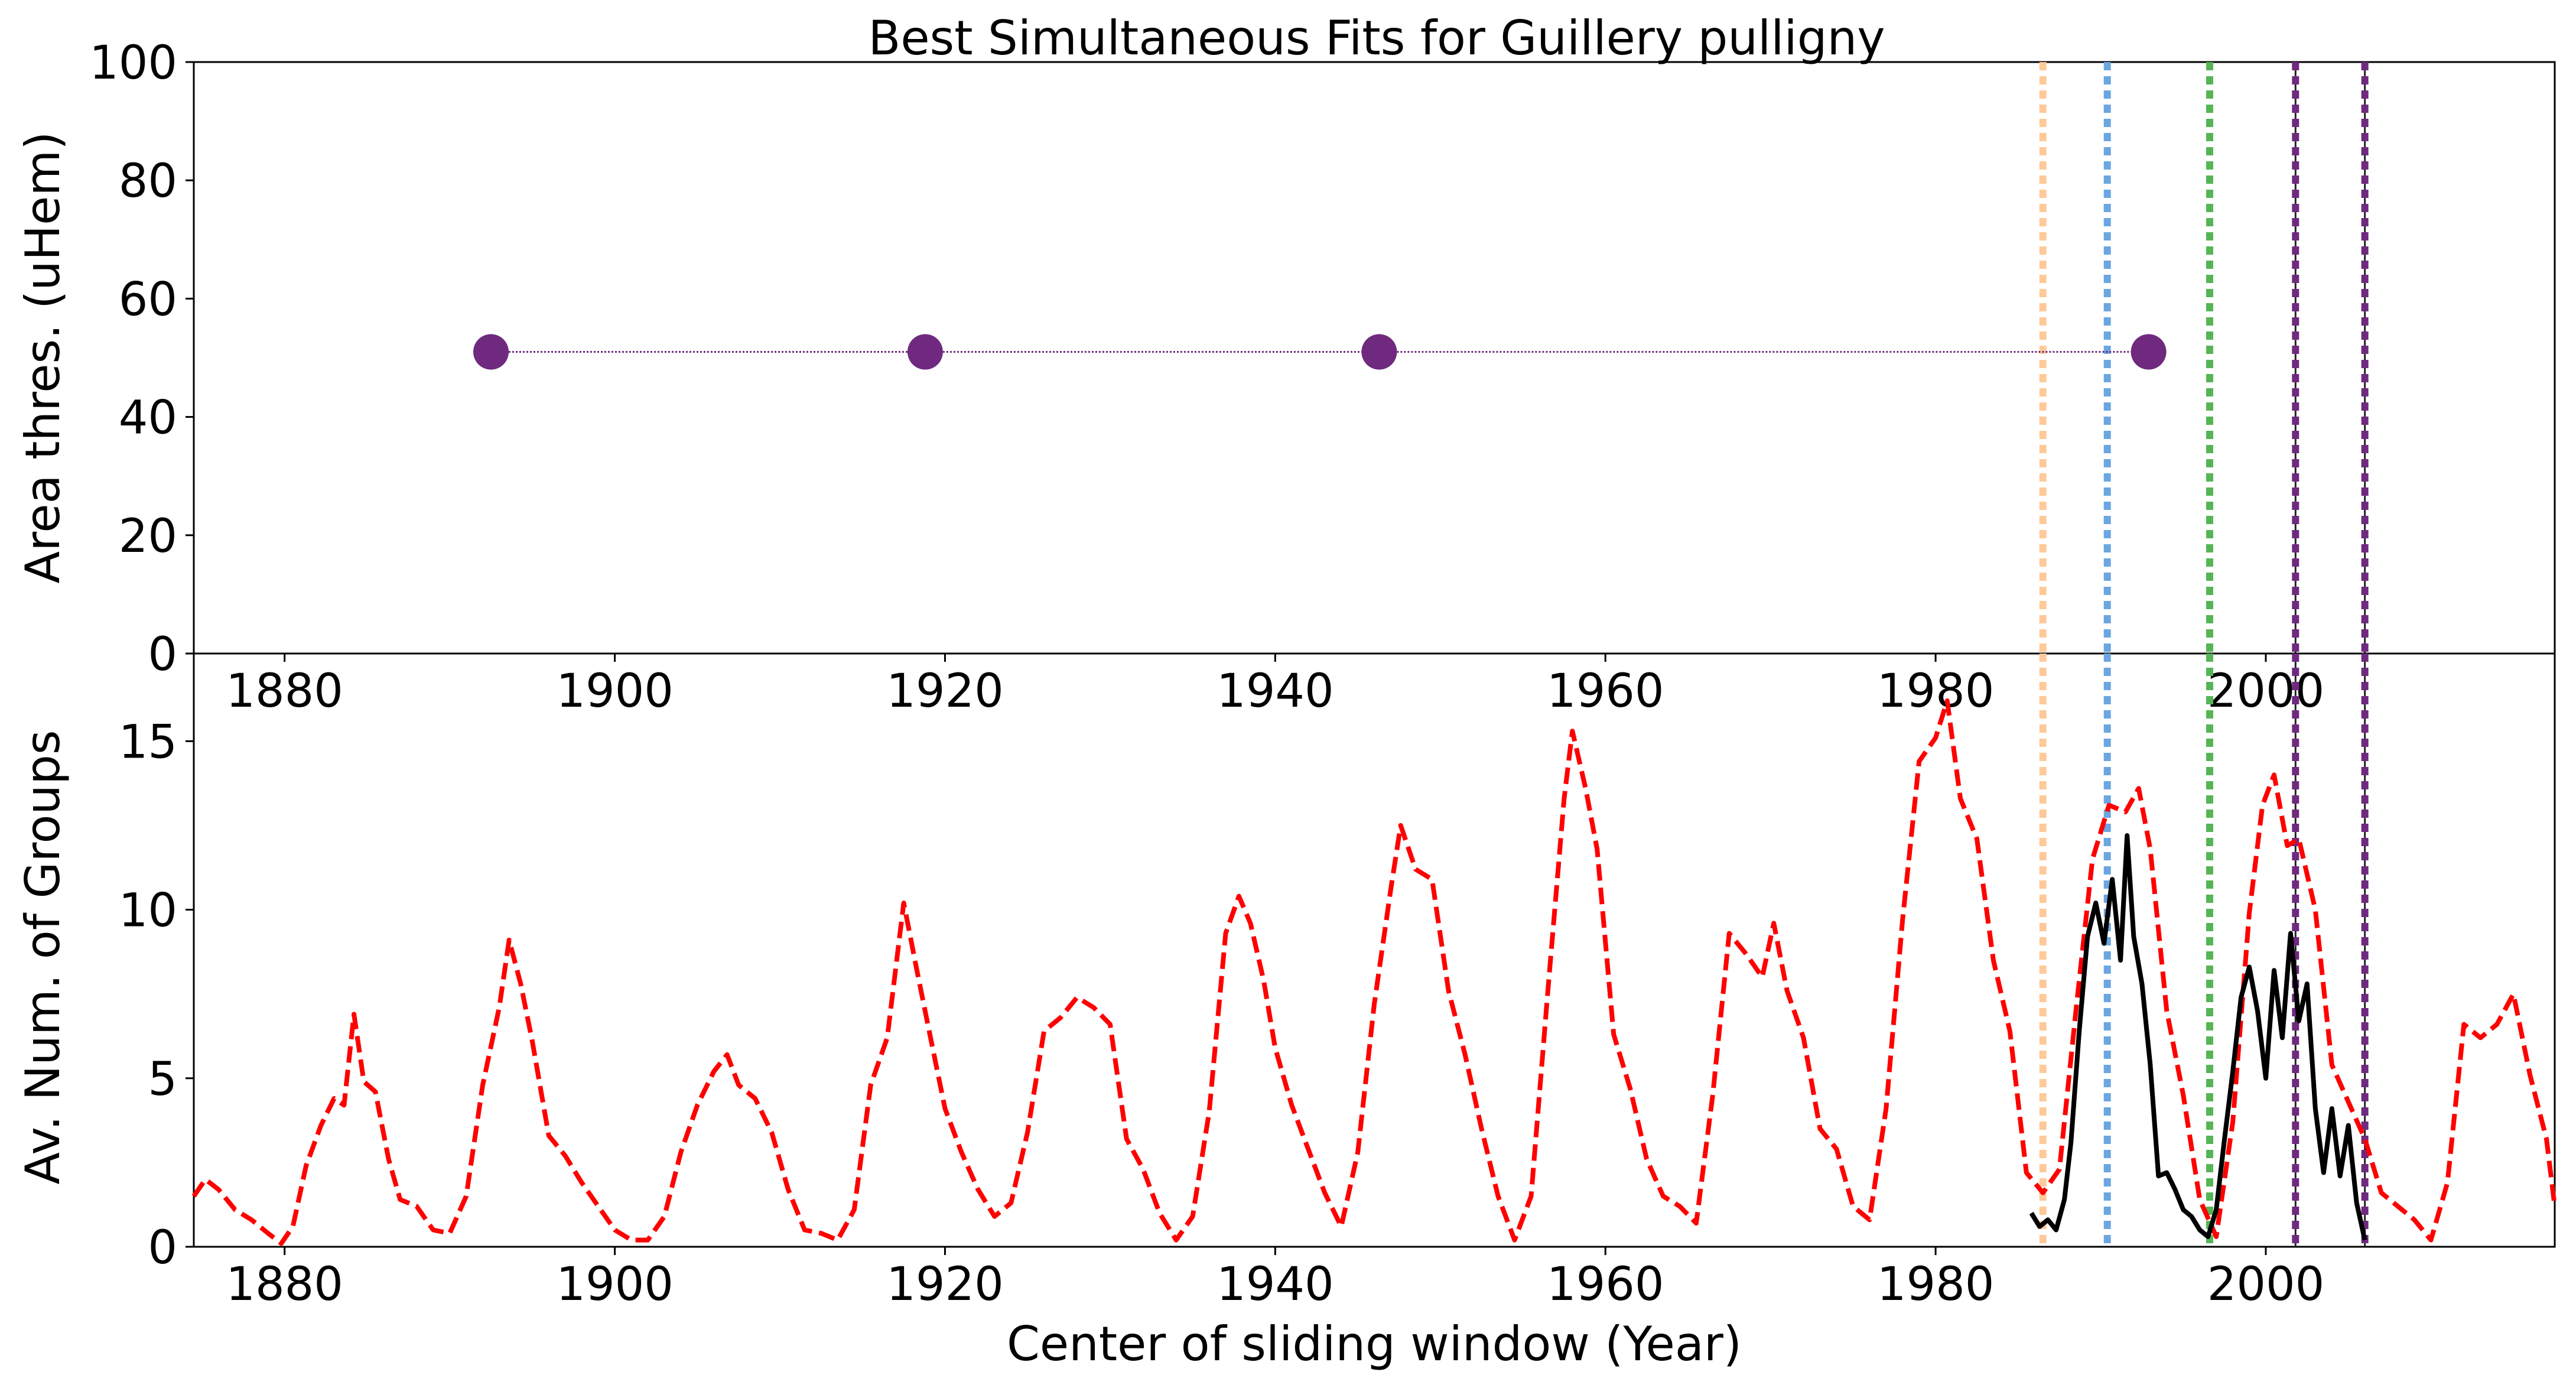 This screenshot has height=1388, width=2576. What do you see at coordinates (42, 957) in the screenshot?
I see `bottom-y-axis-label: Av. Num. of Groups` at bounding box center [42, 957].